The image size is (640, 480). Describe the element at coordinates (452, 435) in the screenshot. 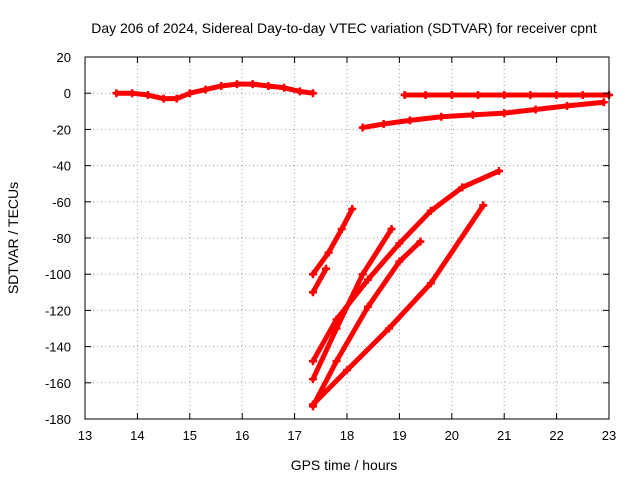

I see `x-tick-label: 20` at that location.